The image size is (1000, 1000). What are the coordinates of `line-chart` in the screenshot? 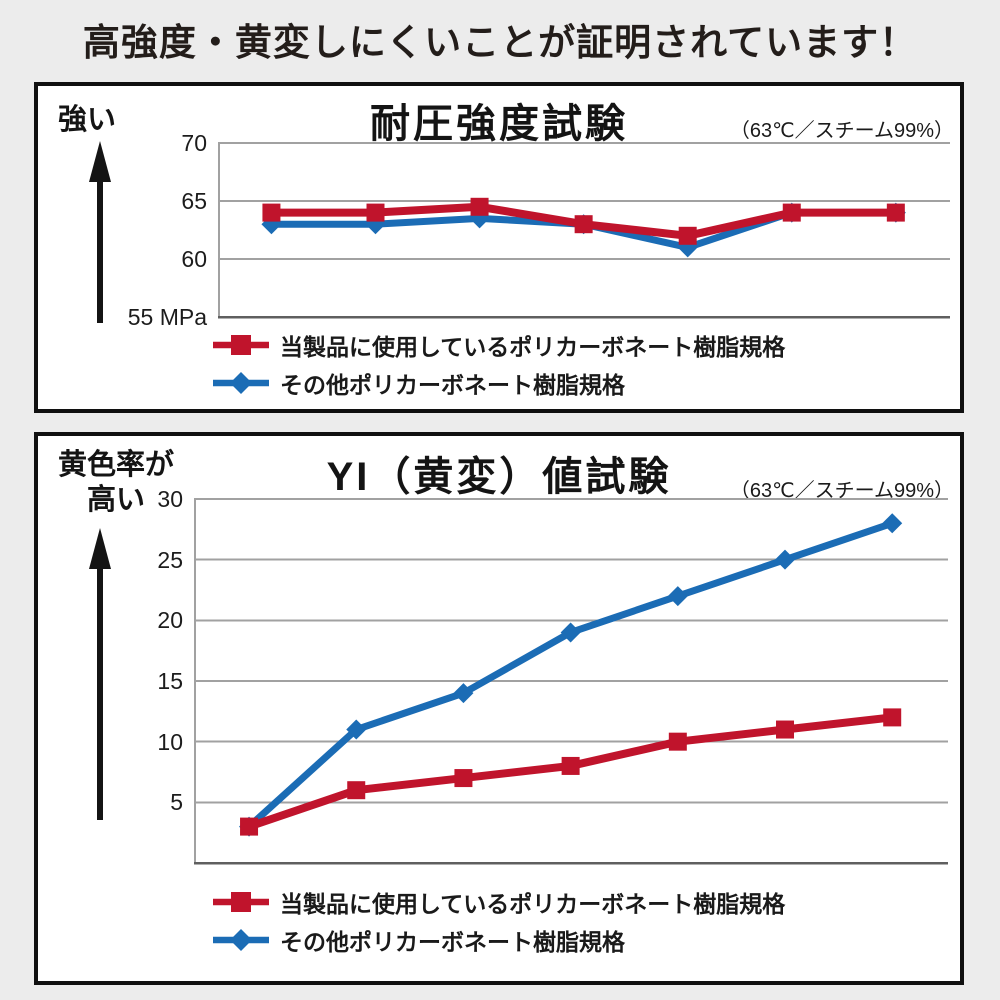 It's located at (584, 230).